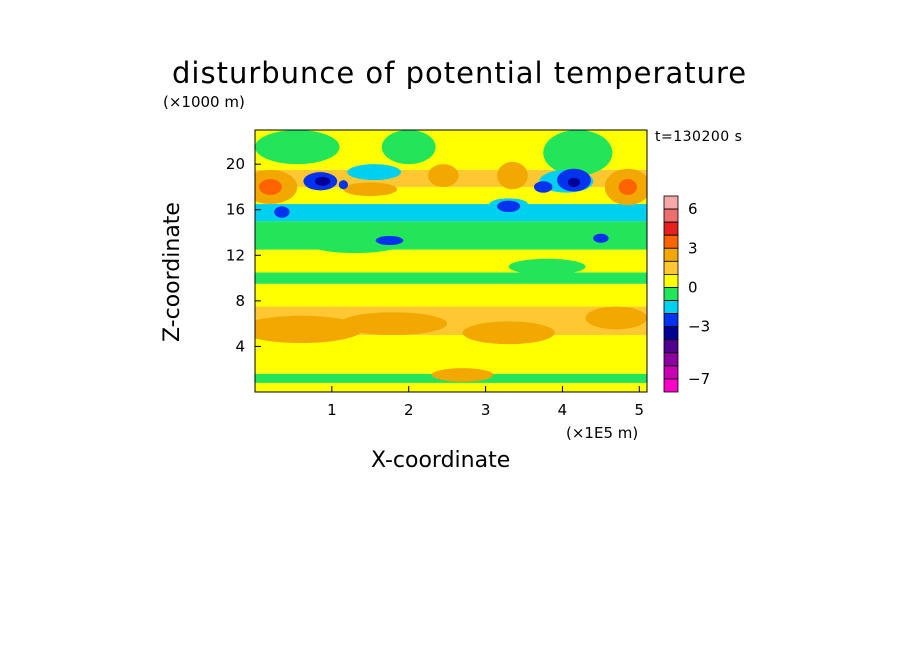  I want to click on x-scale-label: (×1E5 m), so click(602, 433).